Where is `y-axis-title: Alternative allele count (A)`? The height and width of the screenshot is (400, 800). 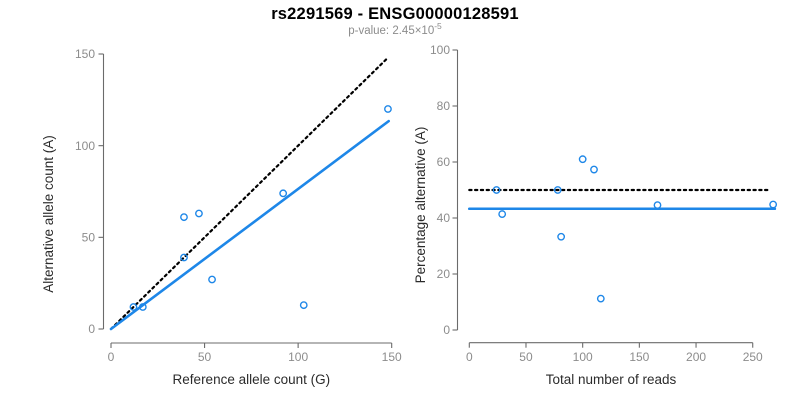 y-axis-title: Alternative allele count (A) is located at coordinates (48, 214).